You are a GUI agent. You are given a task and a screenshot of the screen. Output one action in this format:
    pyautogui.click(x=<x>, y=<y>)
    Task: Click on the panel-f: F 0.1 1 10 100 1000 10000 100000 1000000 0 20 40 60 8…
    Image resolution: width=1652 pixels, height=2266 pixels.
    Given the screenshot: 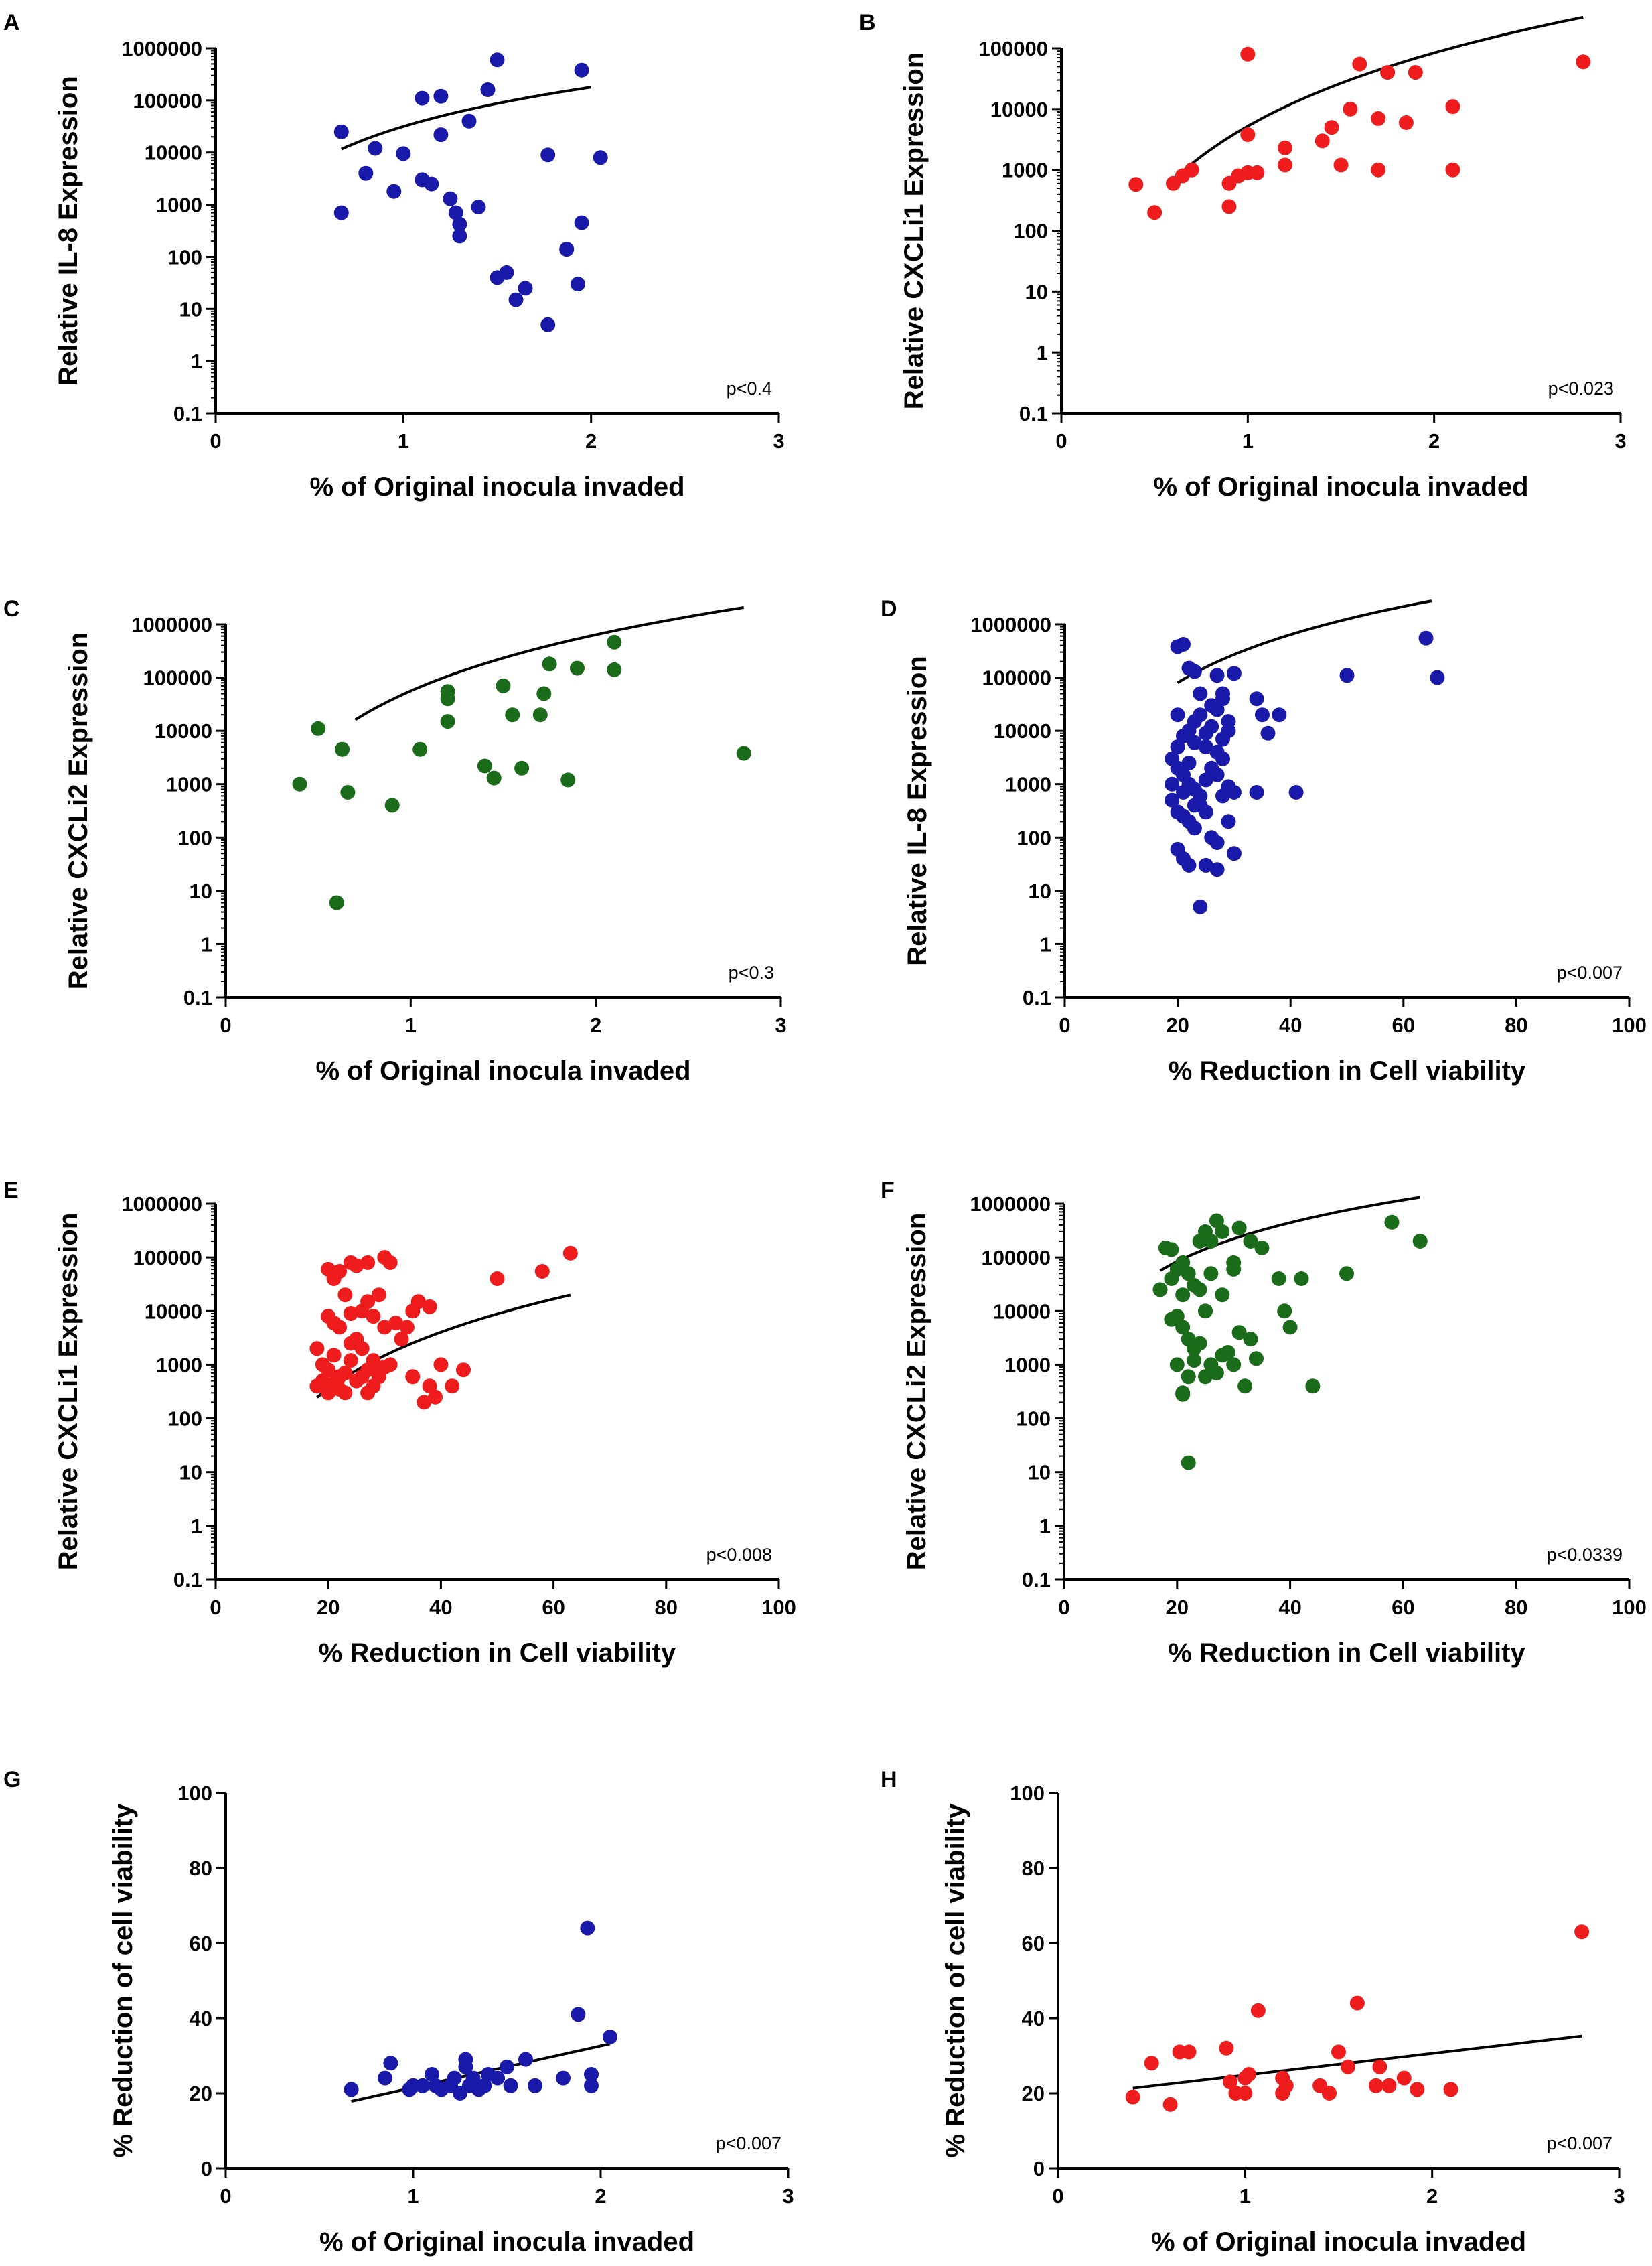 What is the action you would take?
    pyautogui.click(x=1264, y=1423)
    